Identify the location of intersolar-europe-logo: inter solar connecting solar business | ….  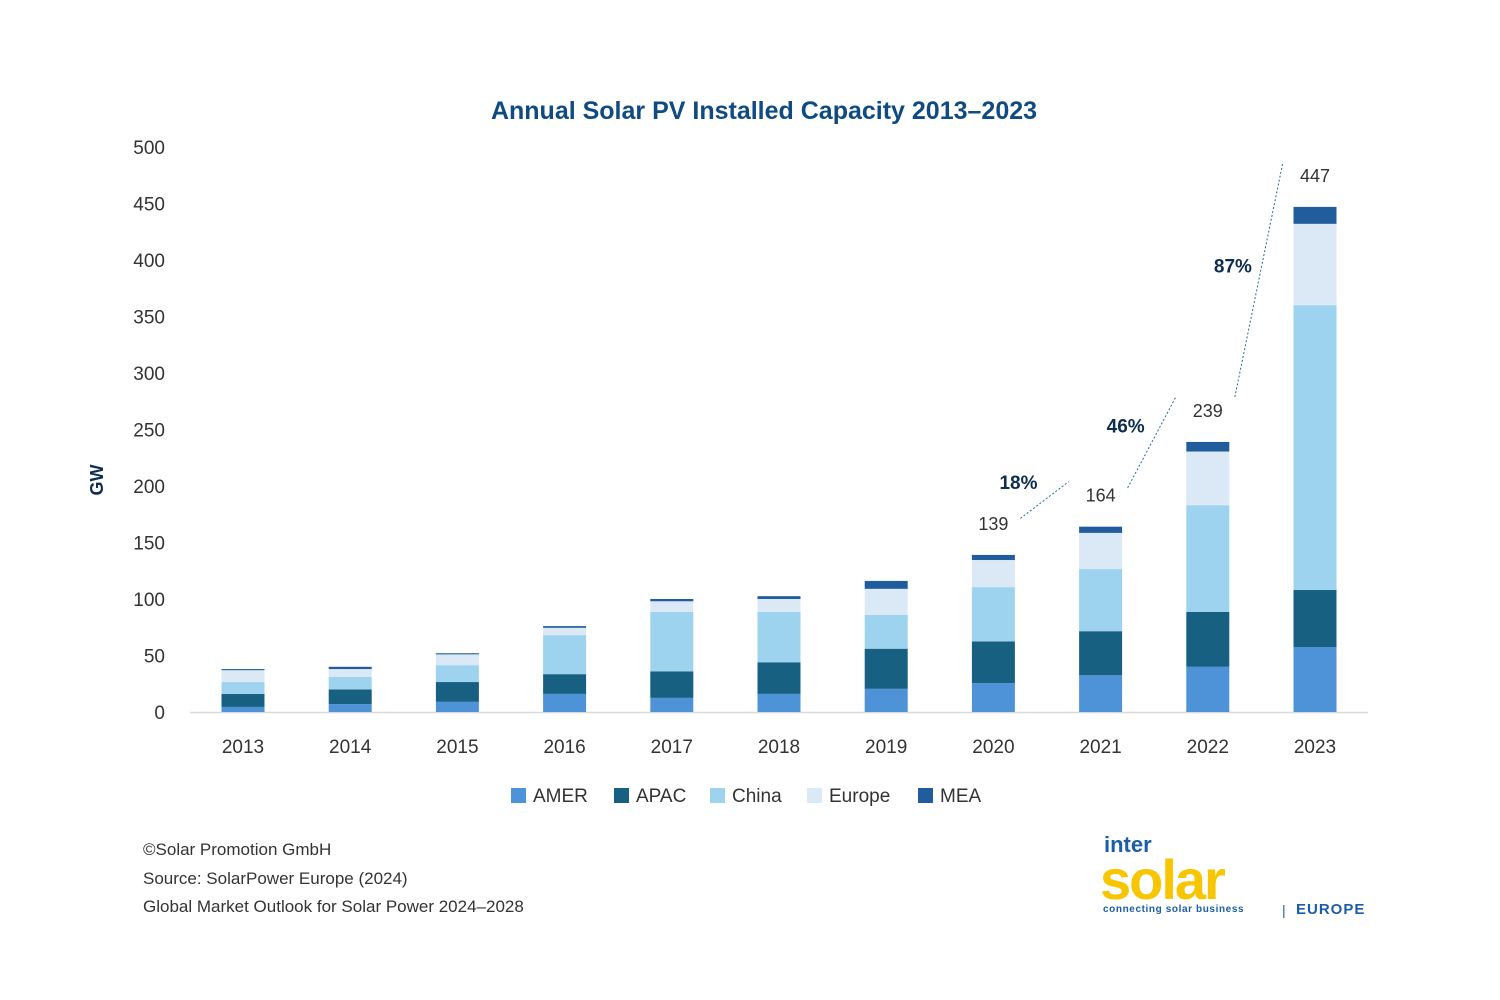
(1240, 877).